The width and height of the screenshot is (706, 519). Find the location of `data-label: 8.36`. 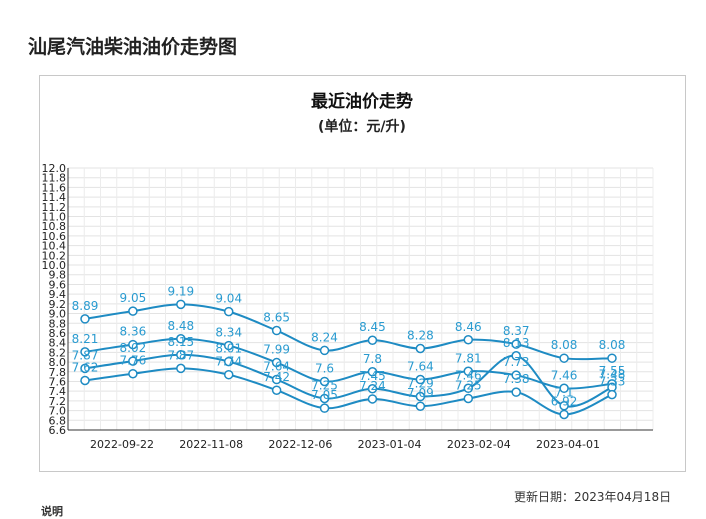

data-label: 8.36 is located at coordinates (133, 332).